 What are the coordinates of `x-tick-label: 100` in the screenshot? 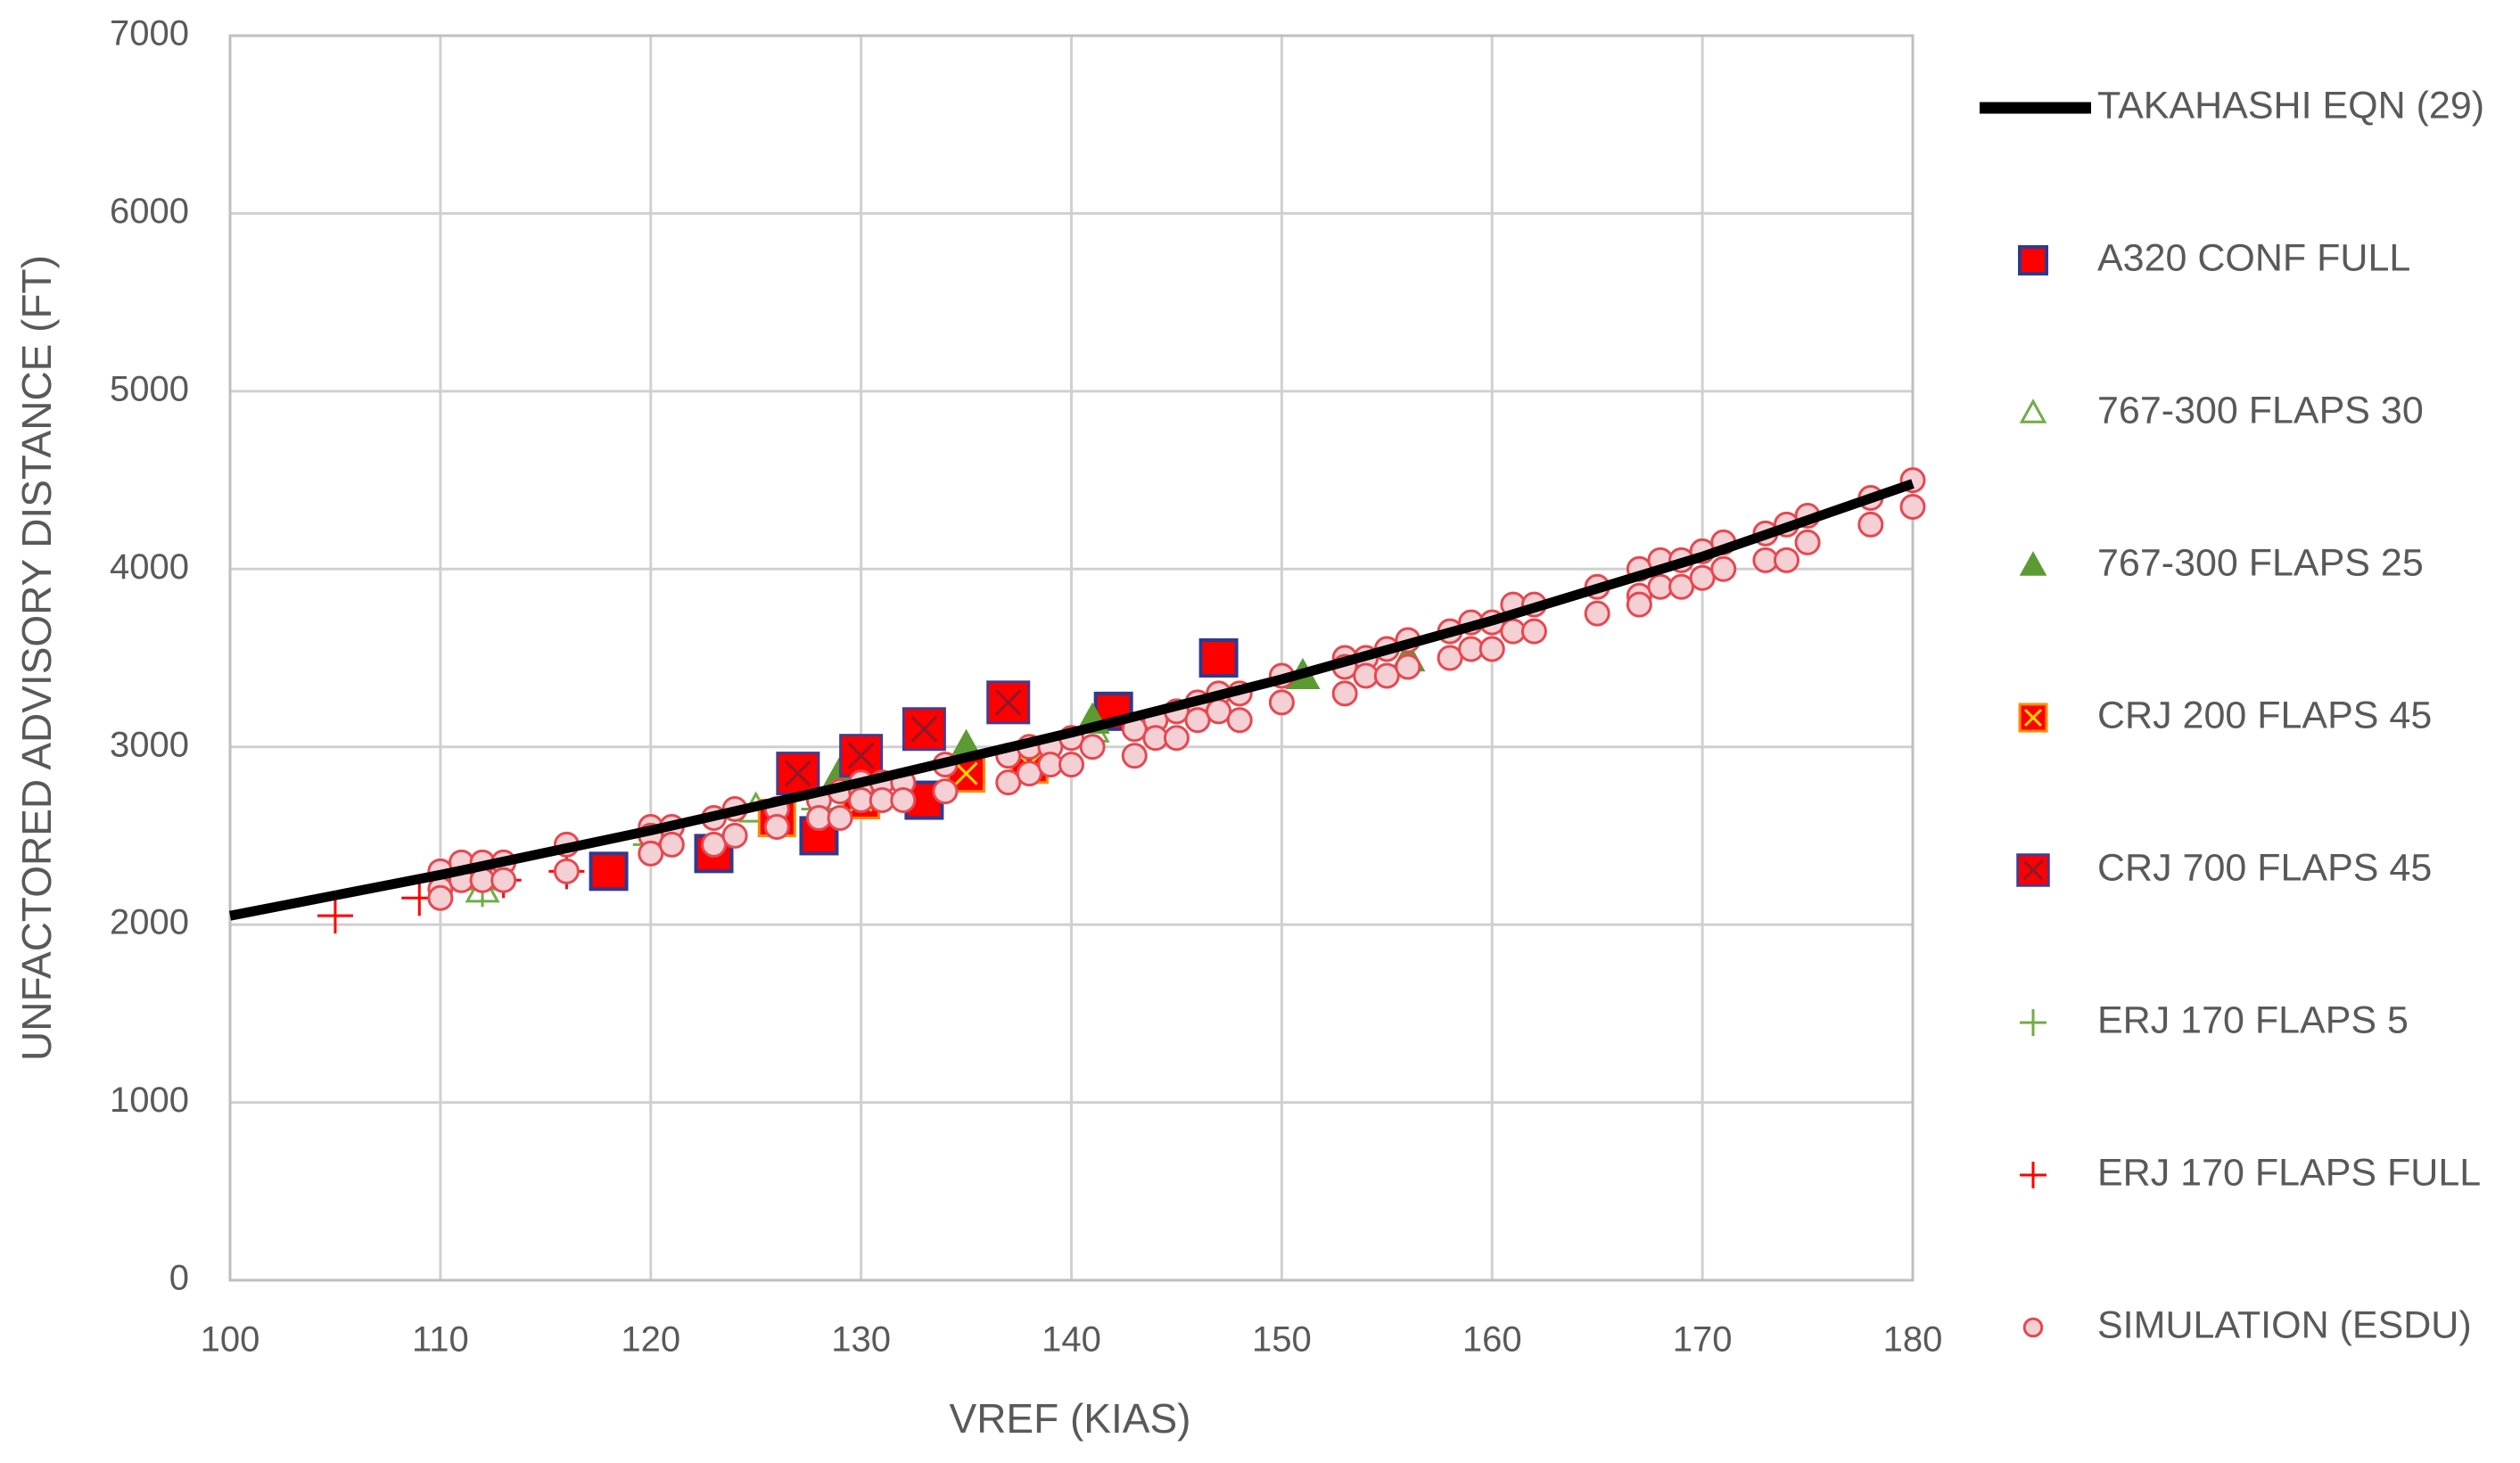 It's located at (230, 1340).